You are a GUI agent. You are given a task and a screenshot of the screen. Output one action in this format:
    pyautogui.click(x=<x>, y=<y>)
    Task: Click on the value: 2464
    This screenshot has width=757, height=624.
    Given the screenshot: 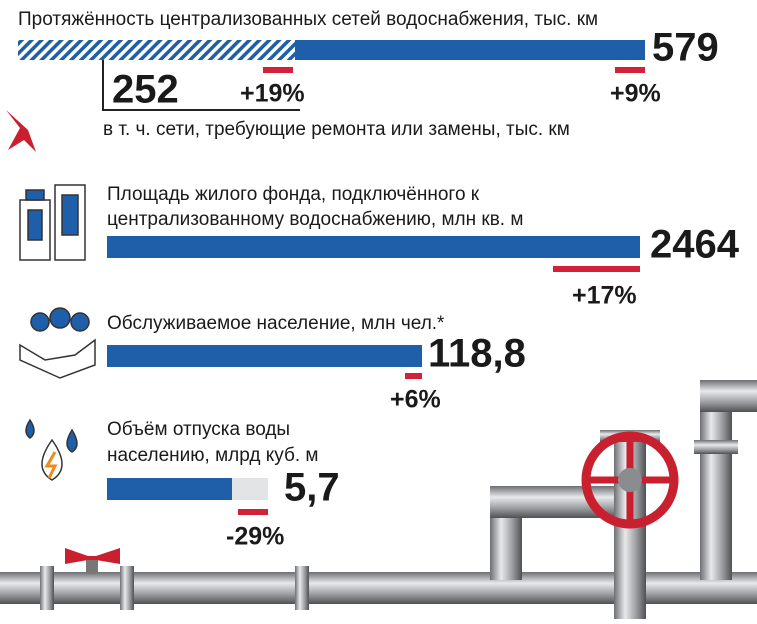 What is the action you would take?
    pyautogui.click(x=695, y=245)
    